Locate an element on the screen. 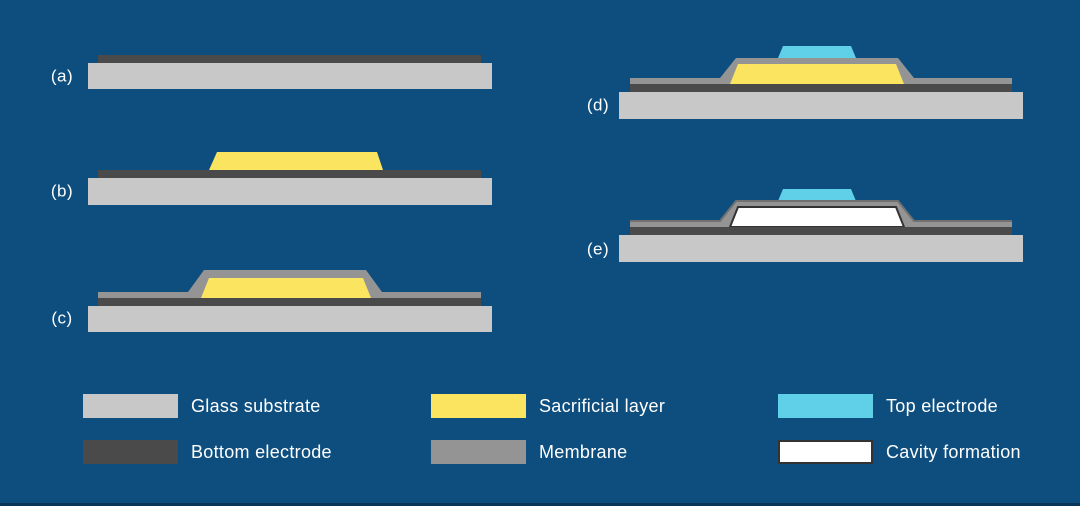 This screenshot has height=506, width=1080. panel-d: (d) is located at coordinates (805, 82).